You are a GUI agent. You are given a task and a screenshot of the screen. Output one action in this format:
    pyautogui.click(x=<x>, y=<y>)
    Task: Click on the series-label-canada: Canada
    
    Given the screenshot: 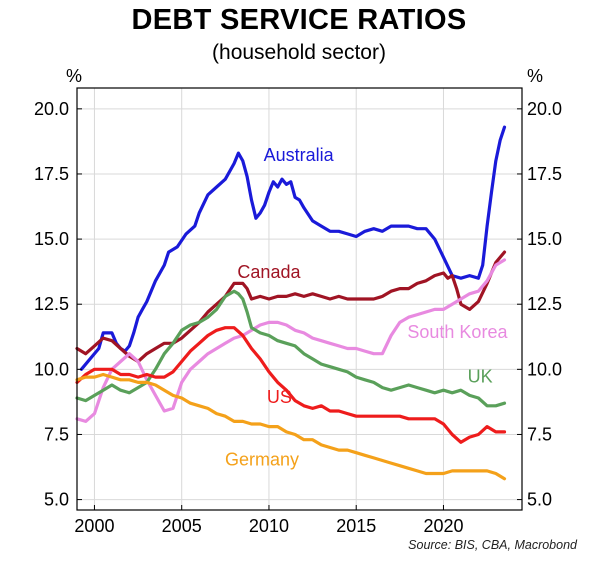 What is the action you would take?
    pyautogui.click(x=269, y=272)
    